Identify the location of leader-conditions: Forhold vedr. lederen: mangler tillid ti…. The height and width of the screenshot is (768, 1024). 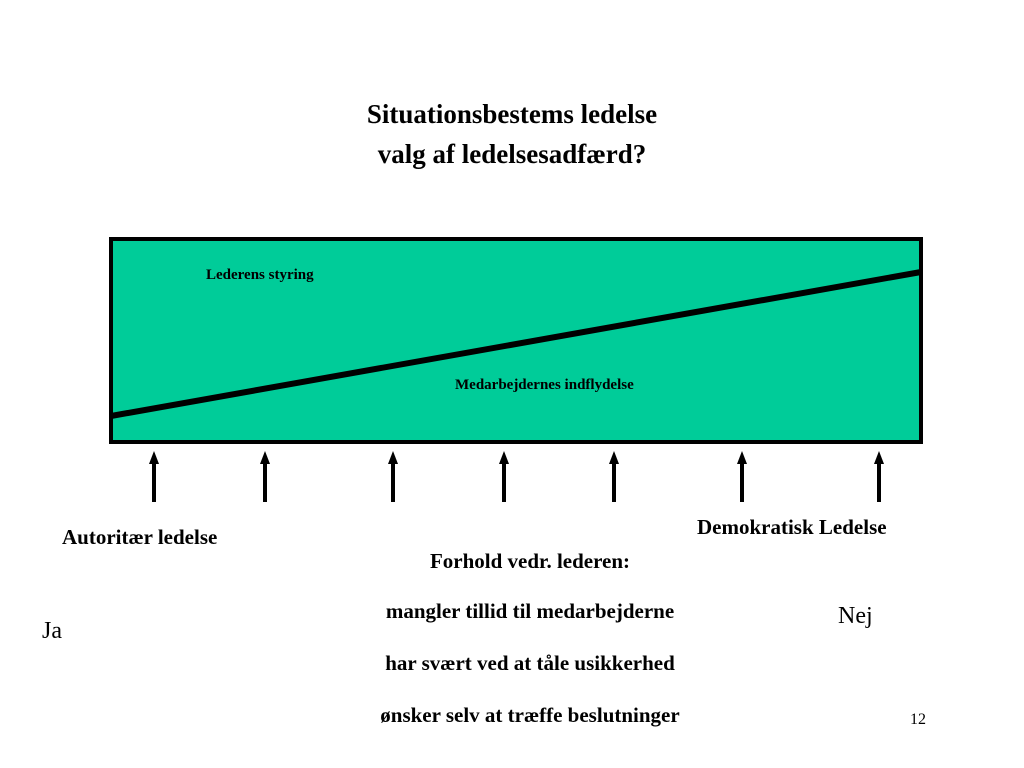
(530, 637).